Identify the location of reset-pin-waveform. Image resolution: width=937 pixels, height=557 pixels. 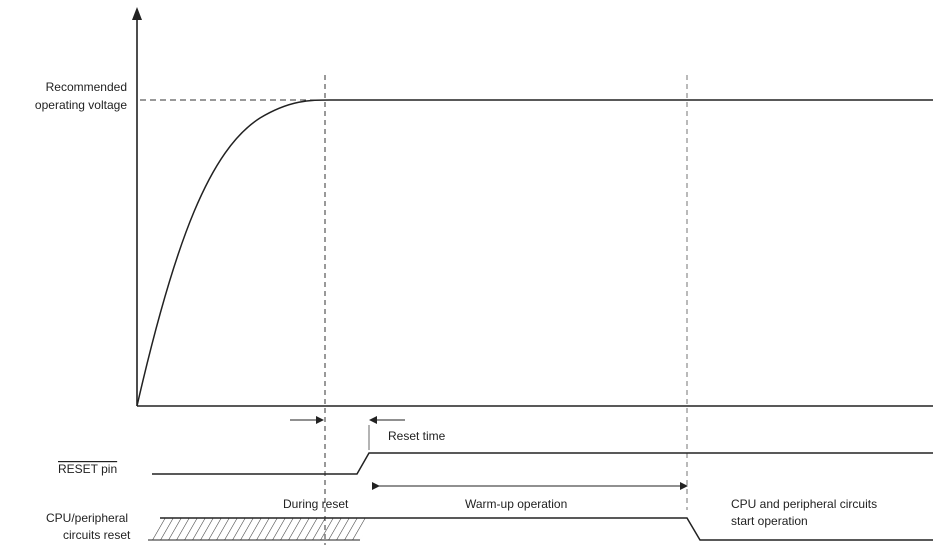
(542, 463).